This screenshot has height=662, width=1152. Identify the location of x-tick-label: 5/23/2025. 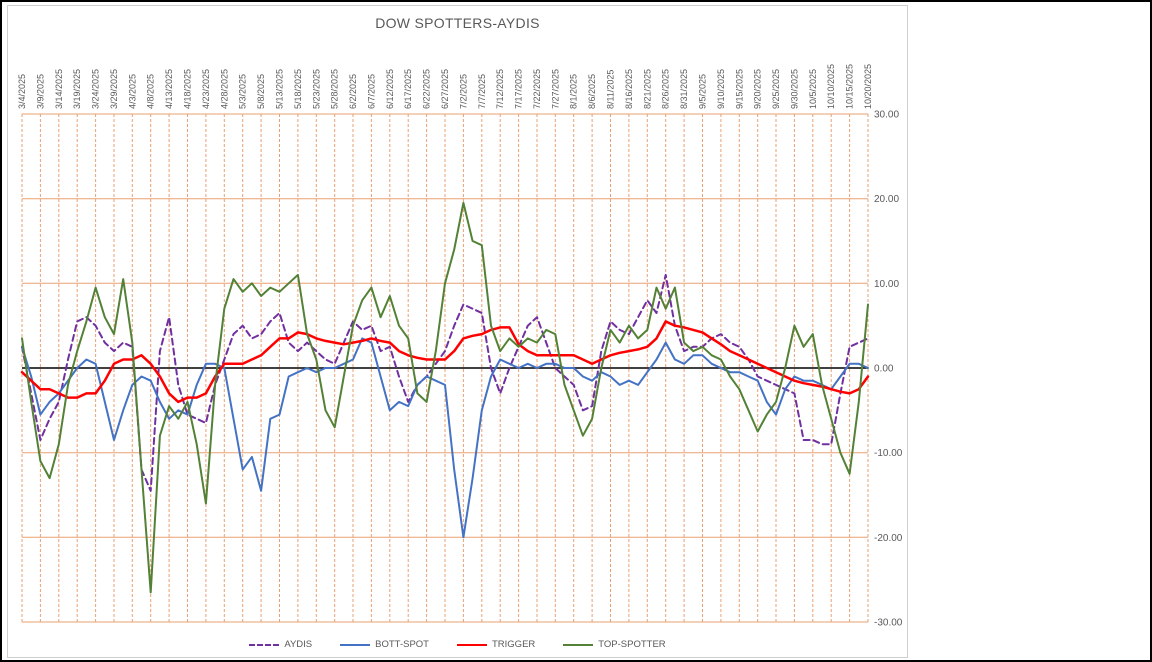
(316, 89).